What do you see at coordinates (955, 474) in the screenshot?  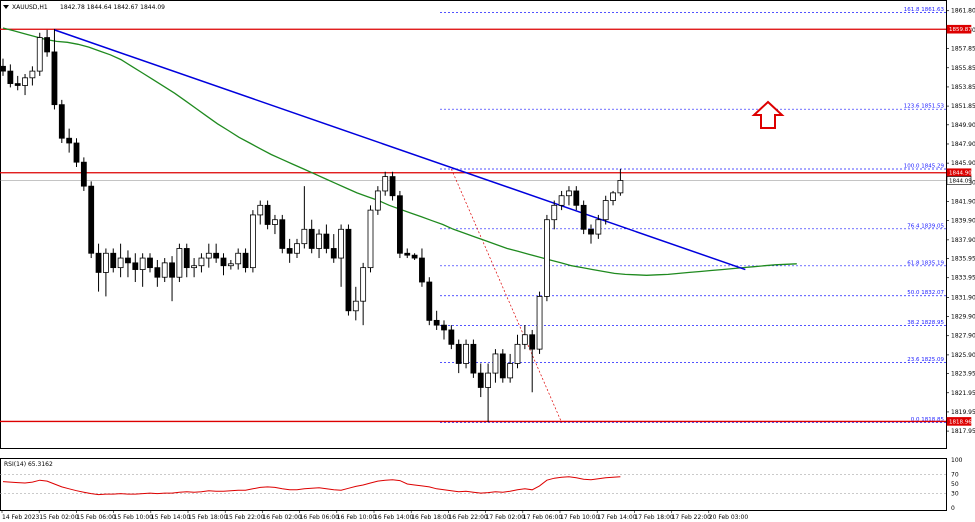 I see `rsi-tick-label: 70` at bounding box center [955, 474].